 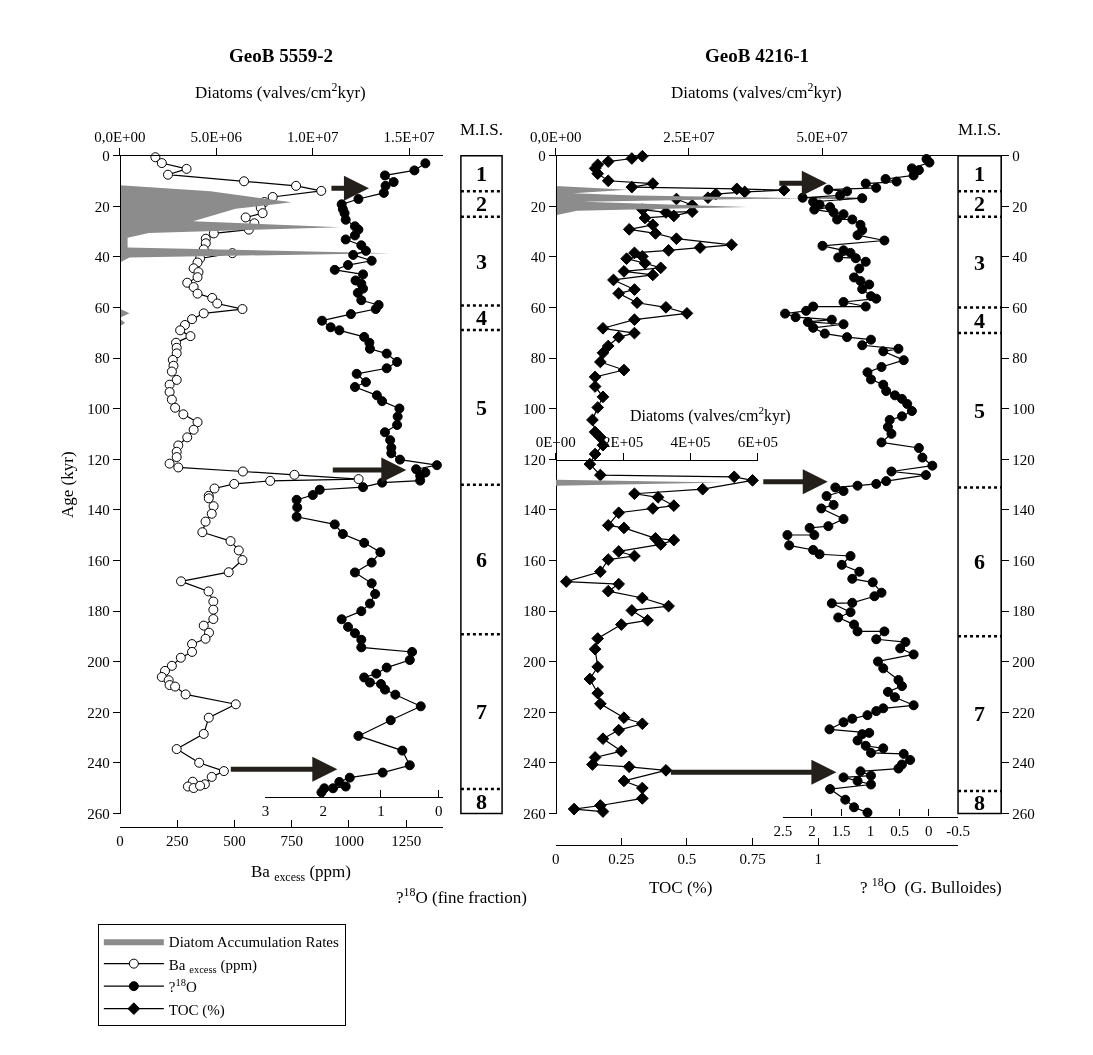 I want to click on y2-tick-label: 140, so click(x=1023, y=510).